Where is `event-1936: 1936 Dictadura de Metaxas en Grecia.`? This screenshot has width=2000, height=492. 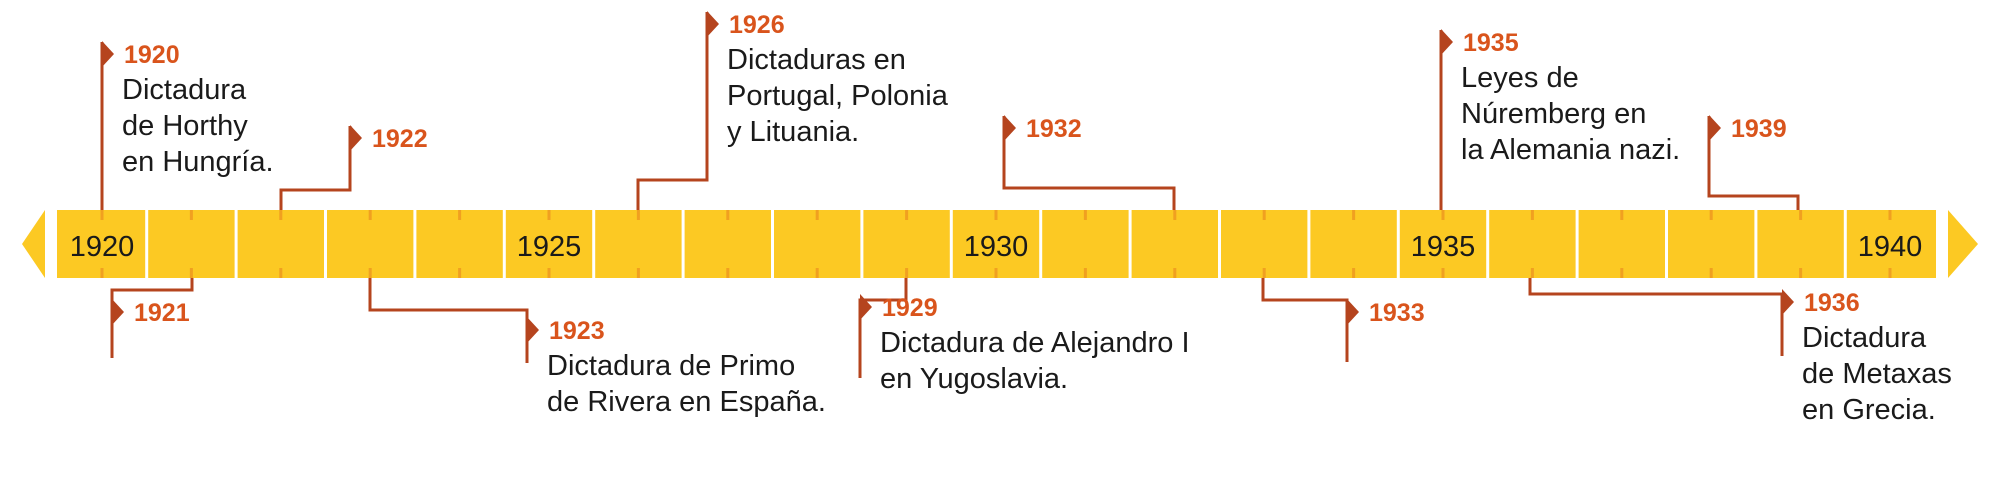
event-1936: 1936 Dictadura de Metaxas en Grecia. is located at coordinates (1740, 352).